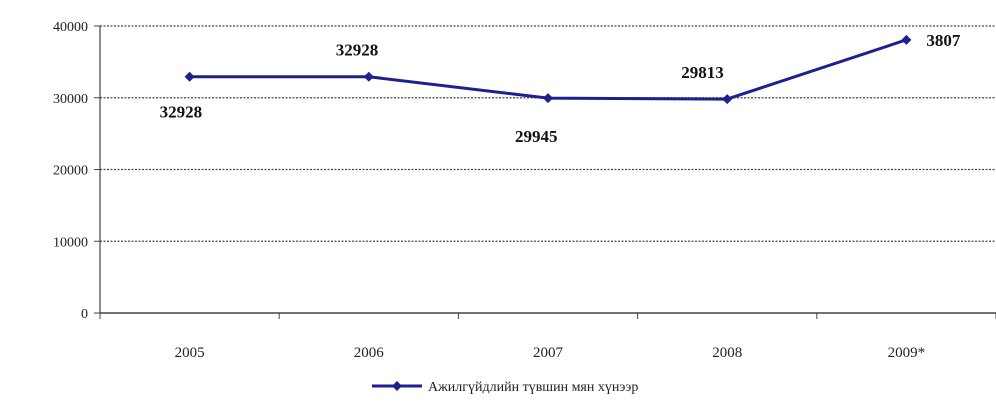 The height and width of the screenshot is (403, 996). I want to click on x-tick-label: 2007, so click(548, 353).